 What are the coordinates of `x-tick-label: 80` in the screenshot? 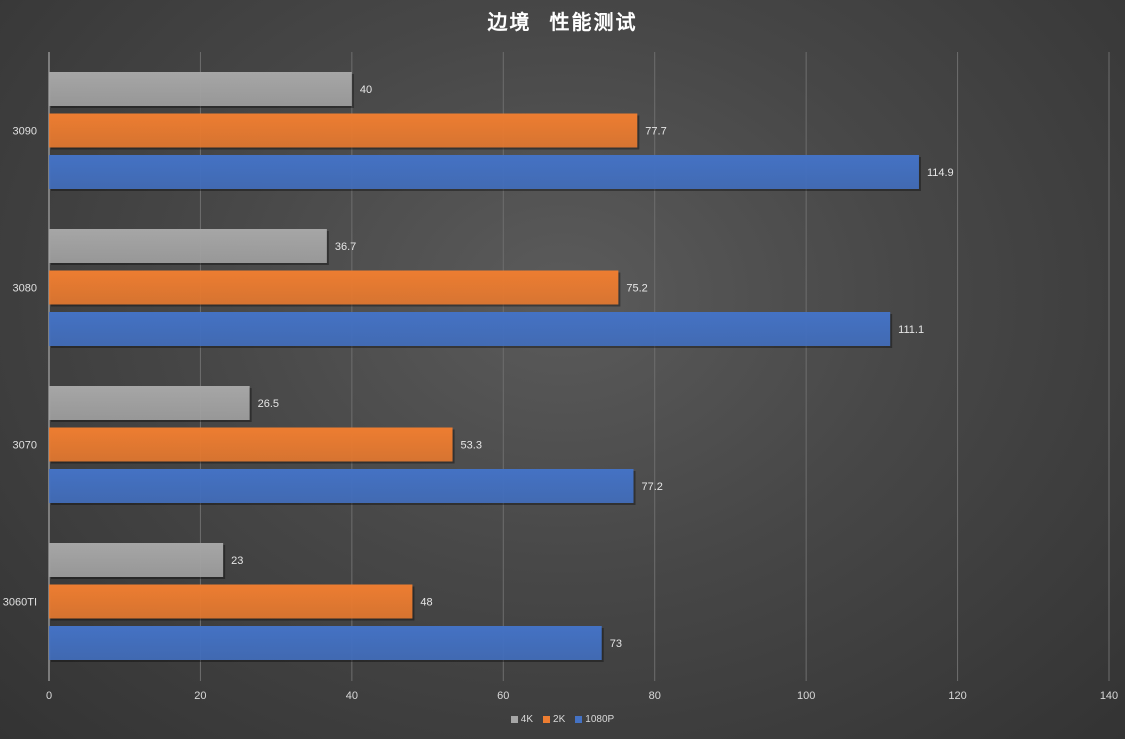 It's located at (655, 696).